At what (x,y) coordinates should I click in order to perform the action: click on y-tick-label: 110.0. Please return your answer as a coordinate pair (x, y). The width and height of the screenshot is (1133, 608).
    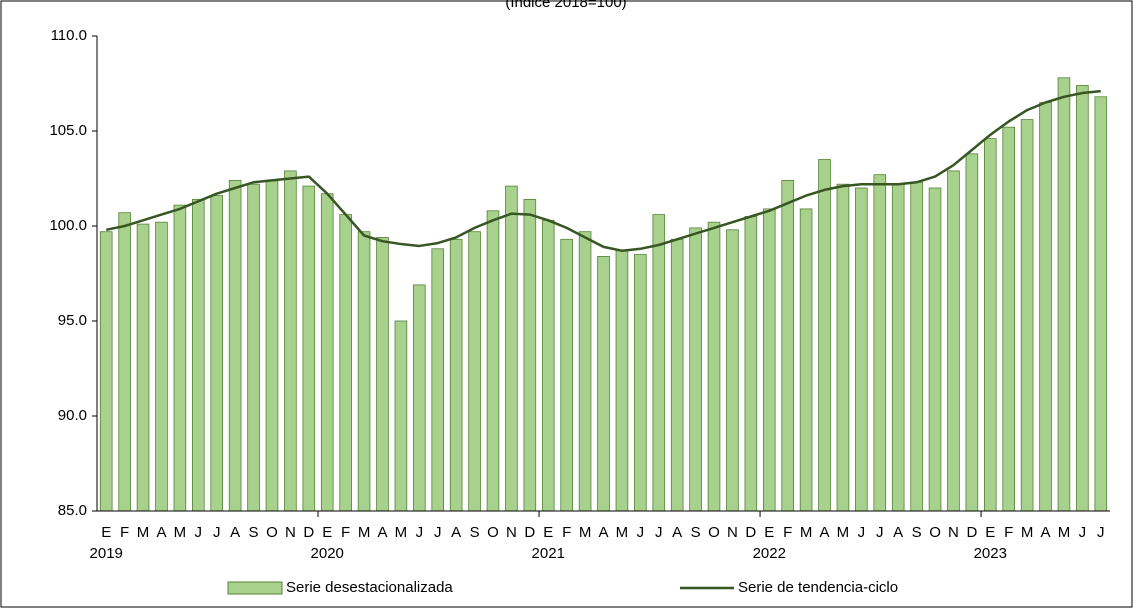
    Looking at the image, I should click on (69, 35).